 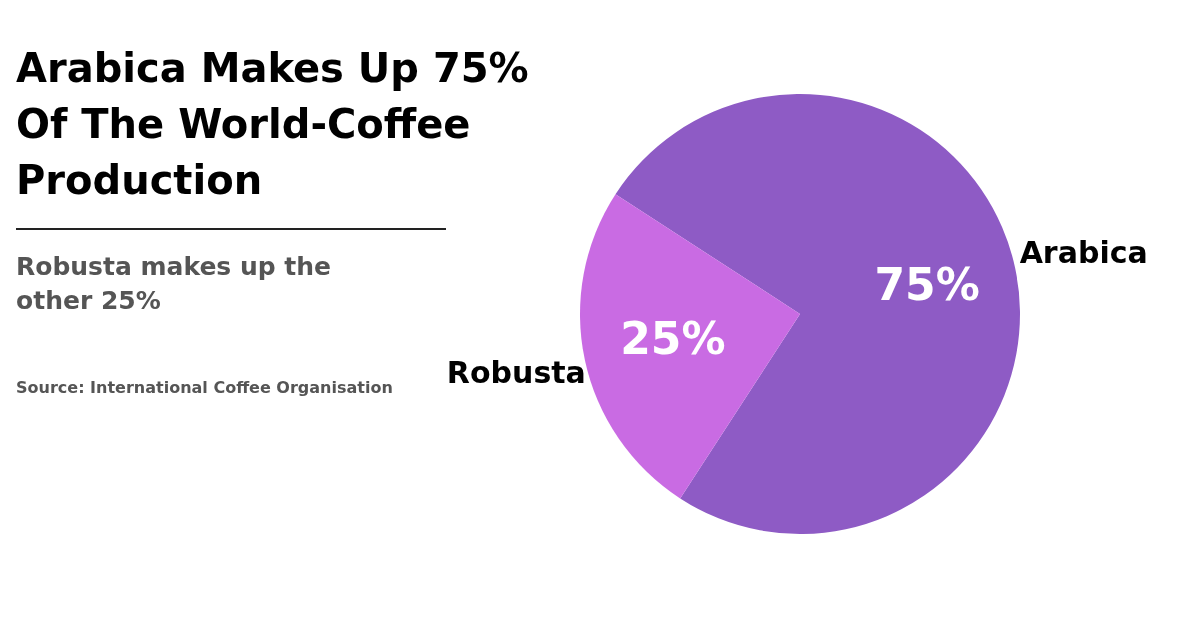 What do you see at coordinates (516, 373) in the screenshot?
I see `slice-label: Robusta` at bounding box center [516, 373].